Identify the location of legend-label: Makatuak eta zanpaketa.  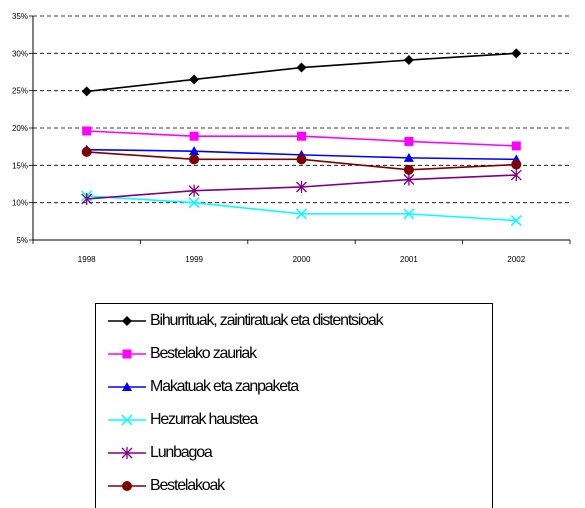
(224, 386).